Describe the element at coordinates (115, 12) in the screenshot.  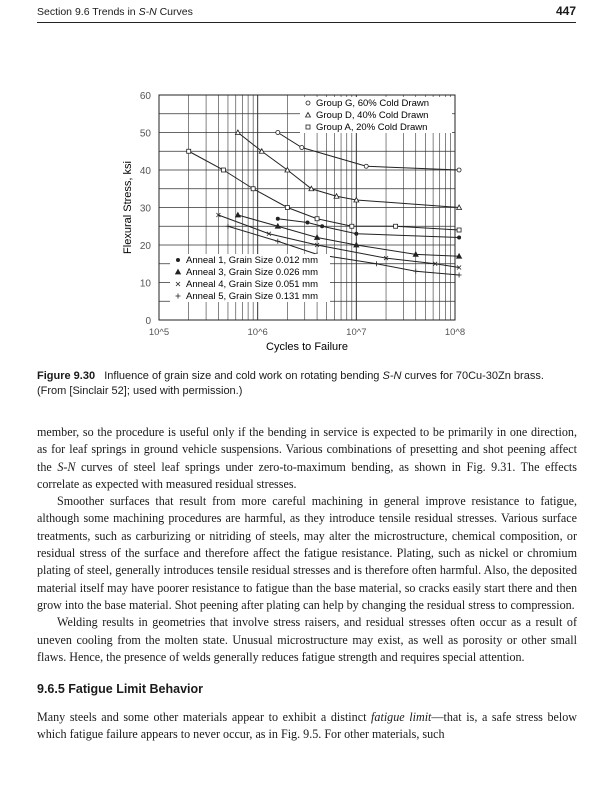
I see `running-header: Section 9.6 Trends in S-N Curves` at that location.